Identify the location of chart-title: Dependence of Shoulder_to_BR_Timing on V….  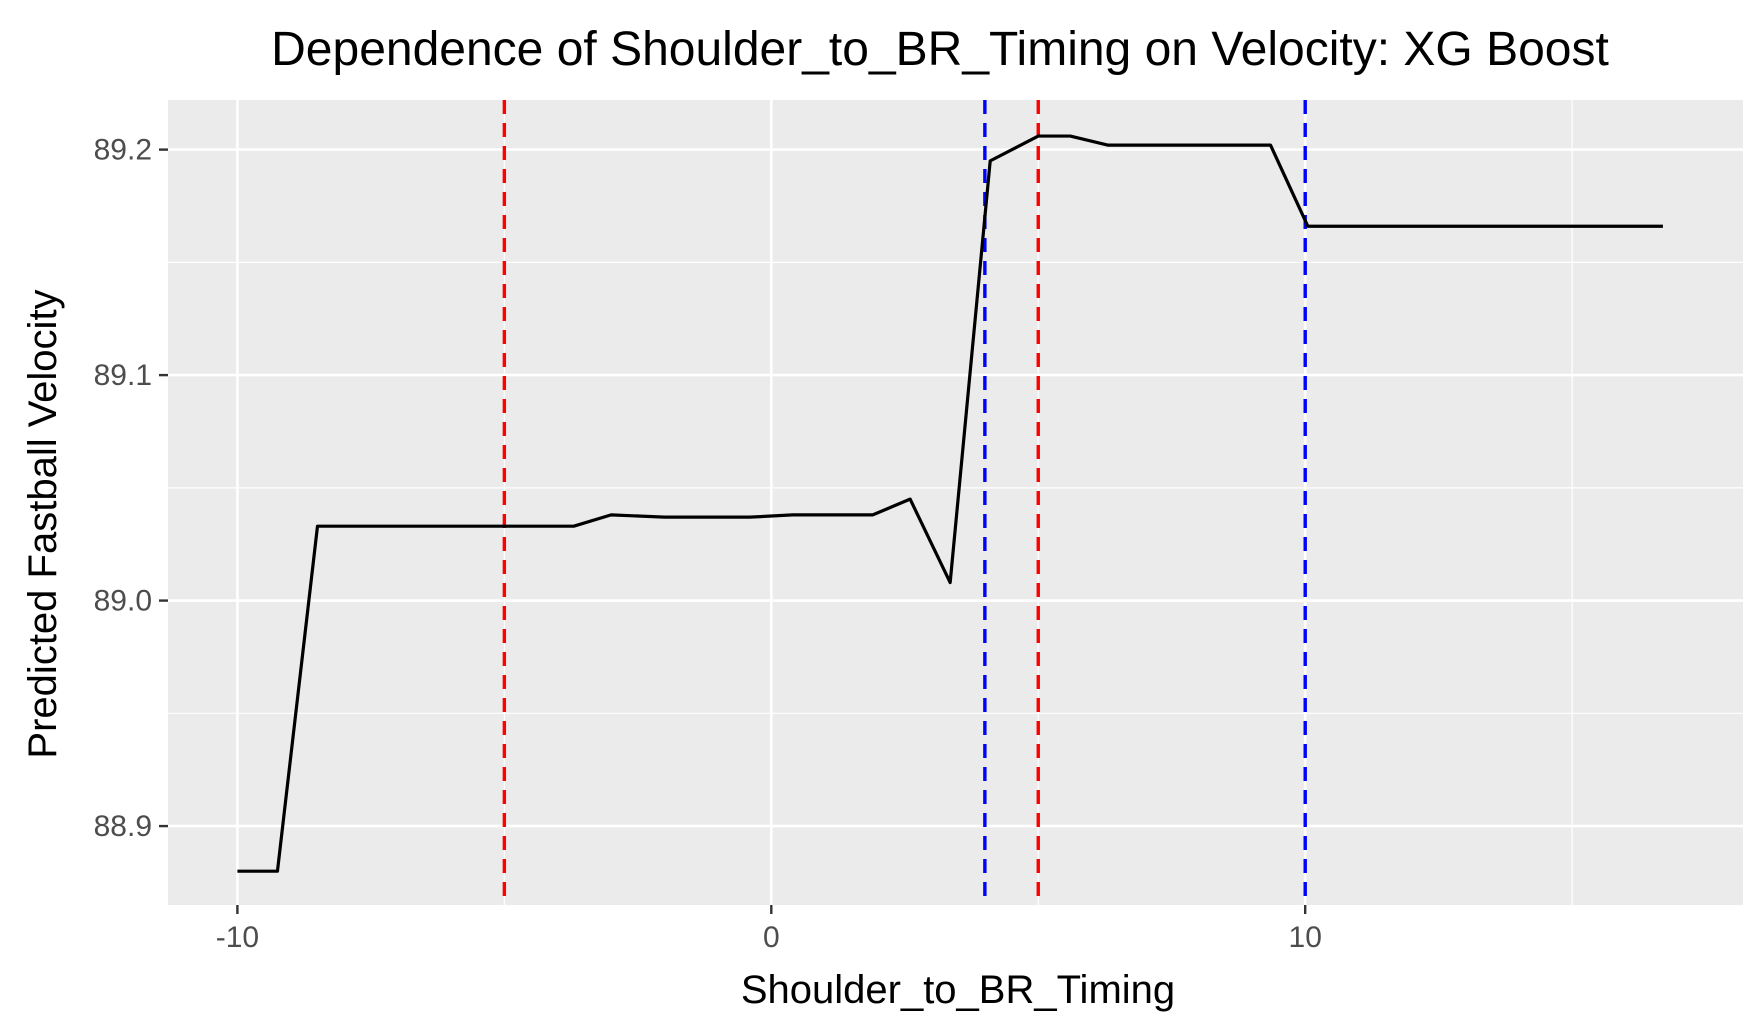
(940, 49).